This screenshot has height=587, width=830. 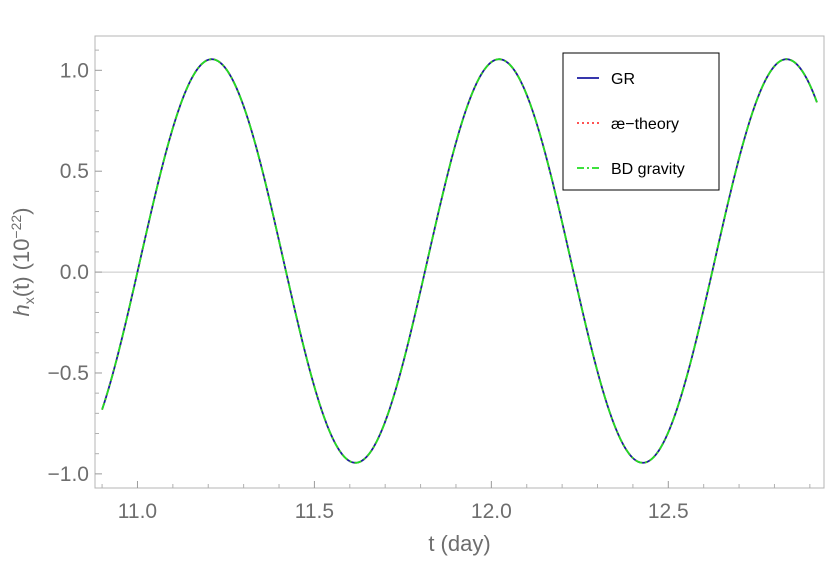 What do you see at coordinates (456, 502) in the screenshot?
I see `x-axis-ticks: 11.0 11.5 12.0 12.5` at bounding box center [456, 502].